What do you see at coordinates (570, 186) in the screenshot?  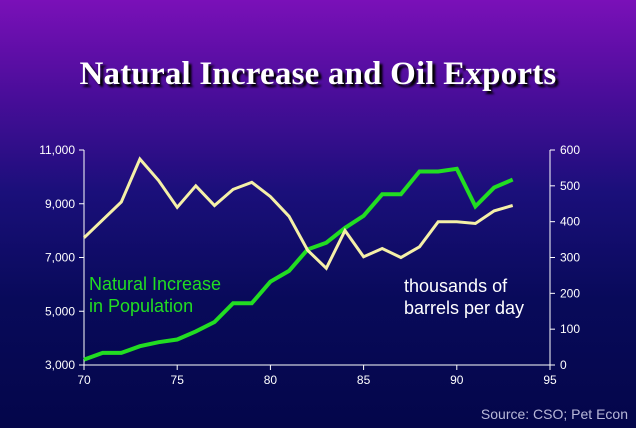 I see `y-right-tick-label: 500` at bounding box center [570, 186].